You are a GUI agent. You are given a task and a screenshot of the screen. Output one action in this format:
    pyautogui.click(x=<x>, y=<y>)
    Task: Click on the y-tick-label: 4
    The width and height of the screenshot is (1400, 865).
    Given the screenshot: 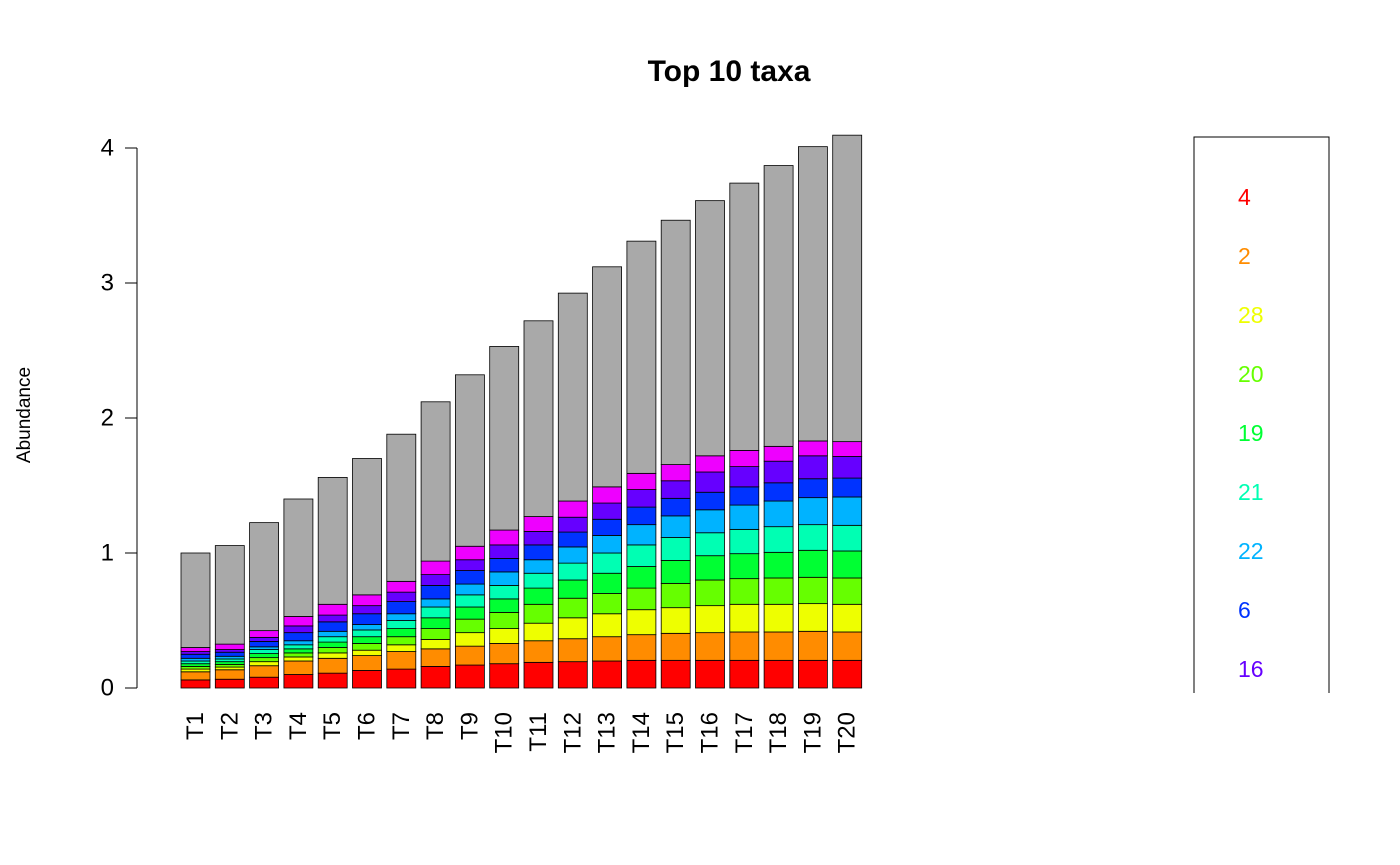 What is the action you would take?
    pyautogui.click(x=107, y=148)
    